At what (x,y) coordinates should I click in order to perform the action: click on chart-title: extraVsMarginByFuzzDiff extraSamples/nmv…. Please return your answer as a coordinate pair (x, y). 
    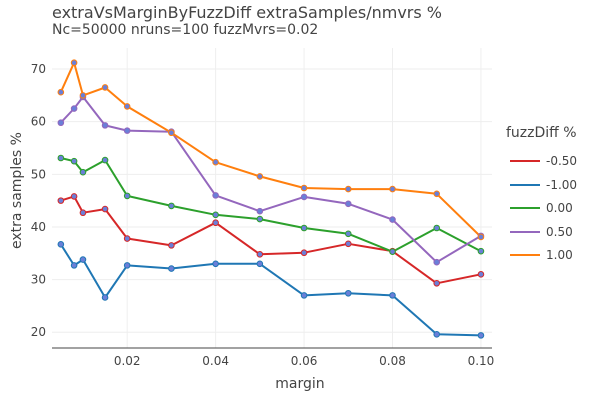
    Looking at the image, I should click on (247, 12).